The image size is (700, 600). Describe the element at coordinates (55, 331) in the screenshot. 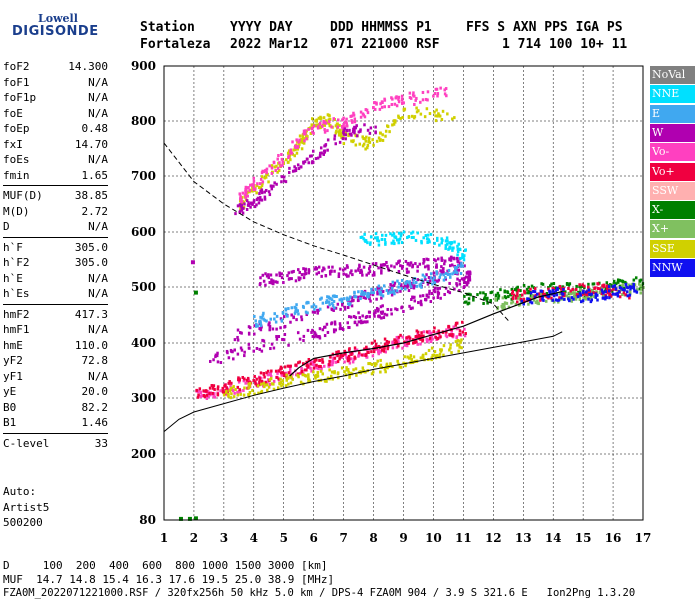

I see `param-row: hmF1 N/A` at that location.